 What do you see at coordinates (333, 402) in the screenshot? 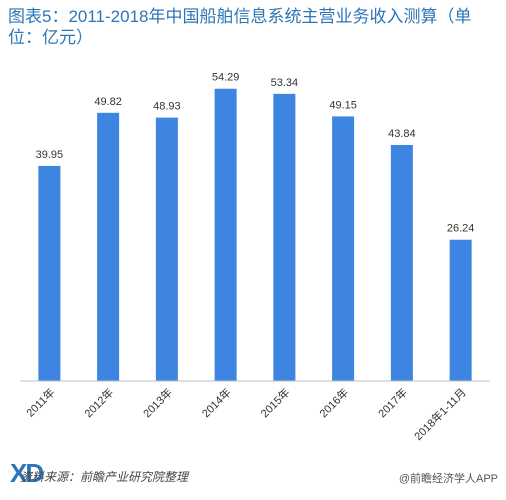
I see `category-label-5: 2016年` at bounding box center [333, 402].